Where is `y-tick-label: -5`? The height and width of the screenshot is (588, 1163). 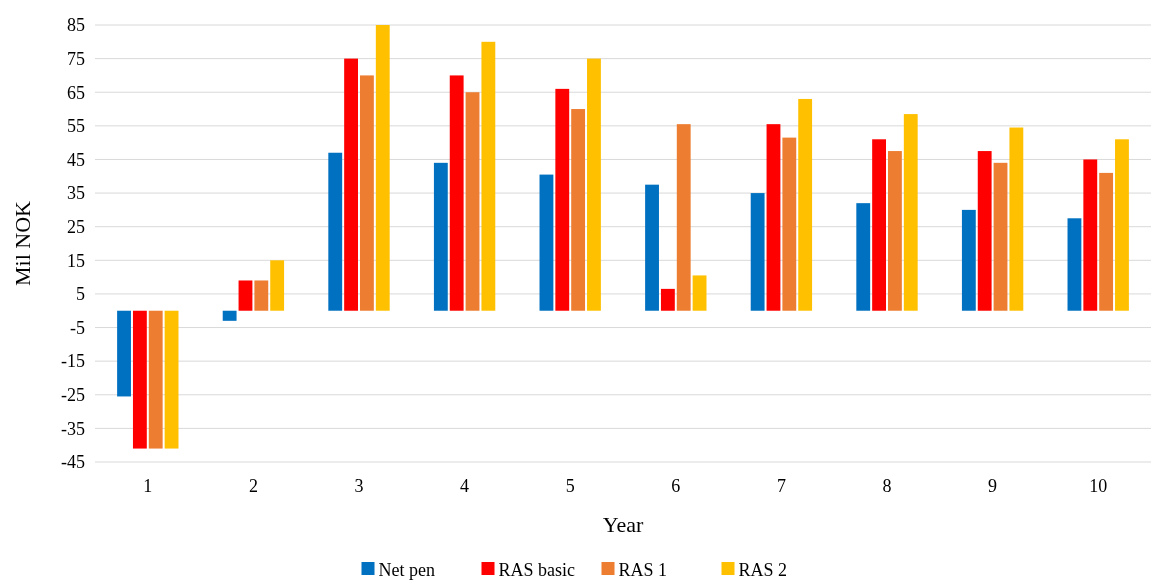 y-tick-label: -5 is located at coordinates (77, 327).